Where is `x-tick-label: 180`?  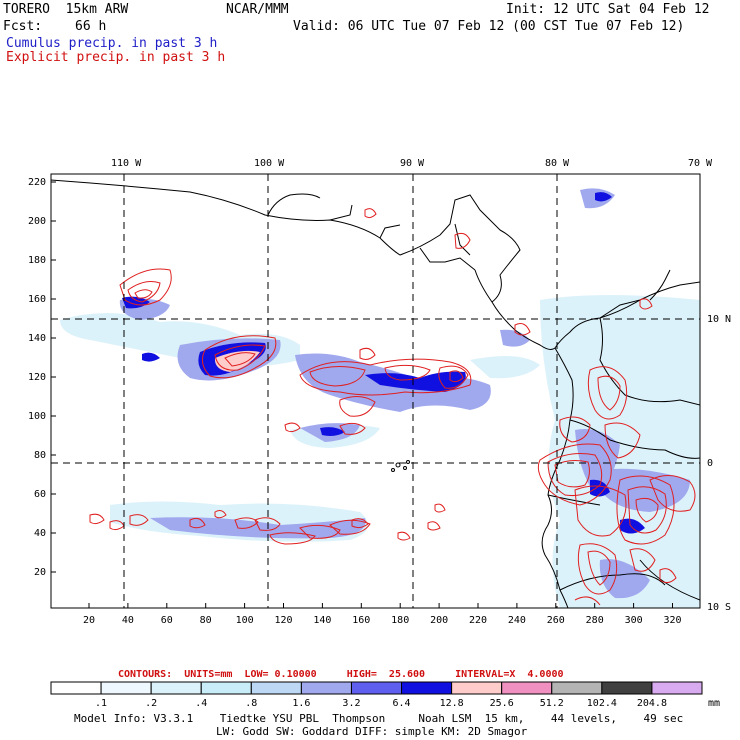
x-tick-label: 180 is located at coordinates (400, 620).